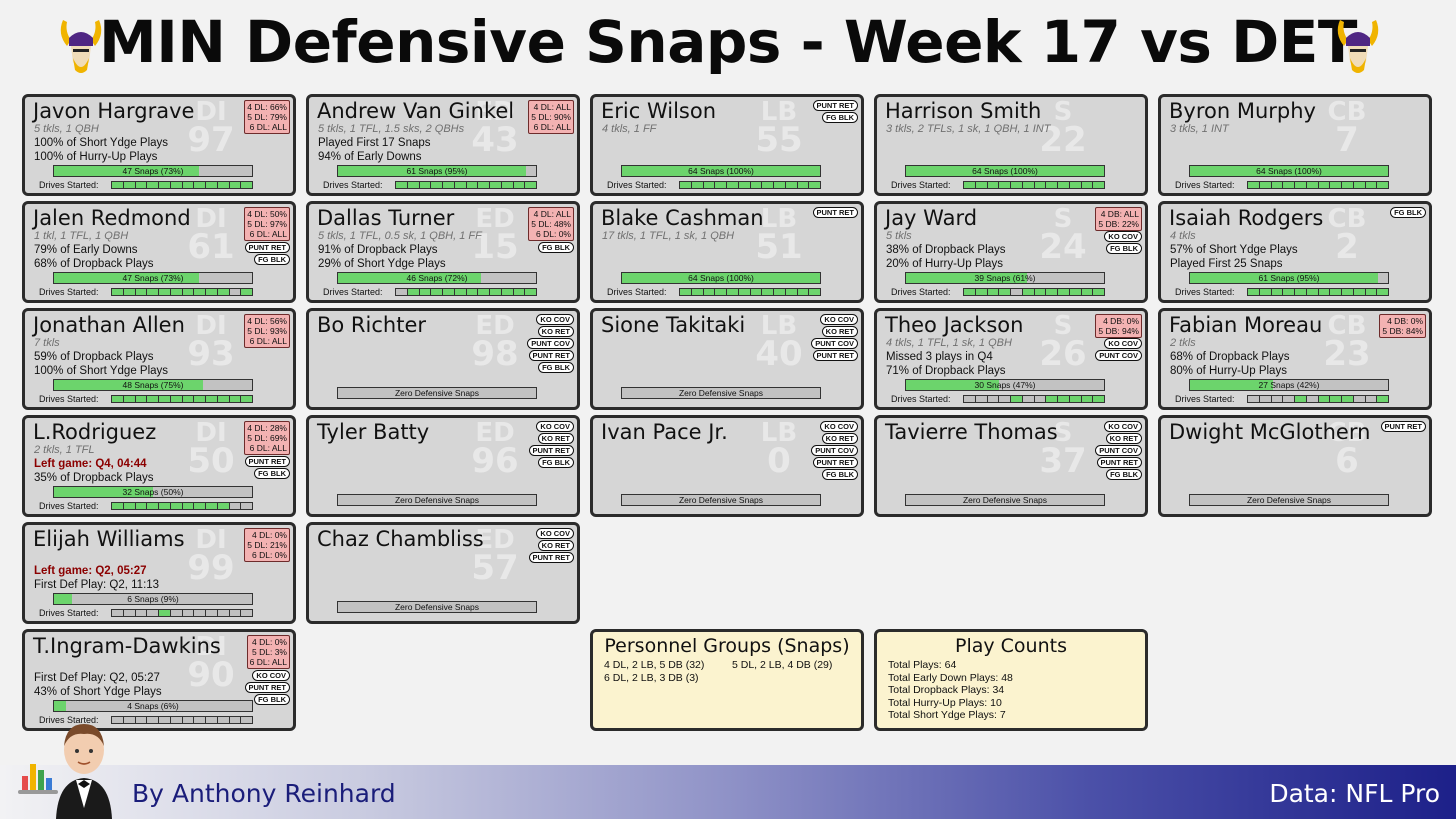 This screenshot has width=1456, height=819. What do you see at coordinates (114, 111) in the screenshot?
I see `player-name: Javon Hargrave` at bounding box center [114, 111].